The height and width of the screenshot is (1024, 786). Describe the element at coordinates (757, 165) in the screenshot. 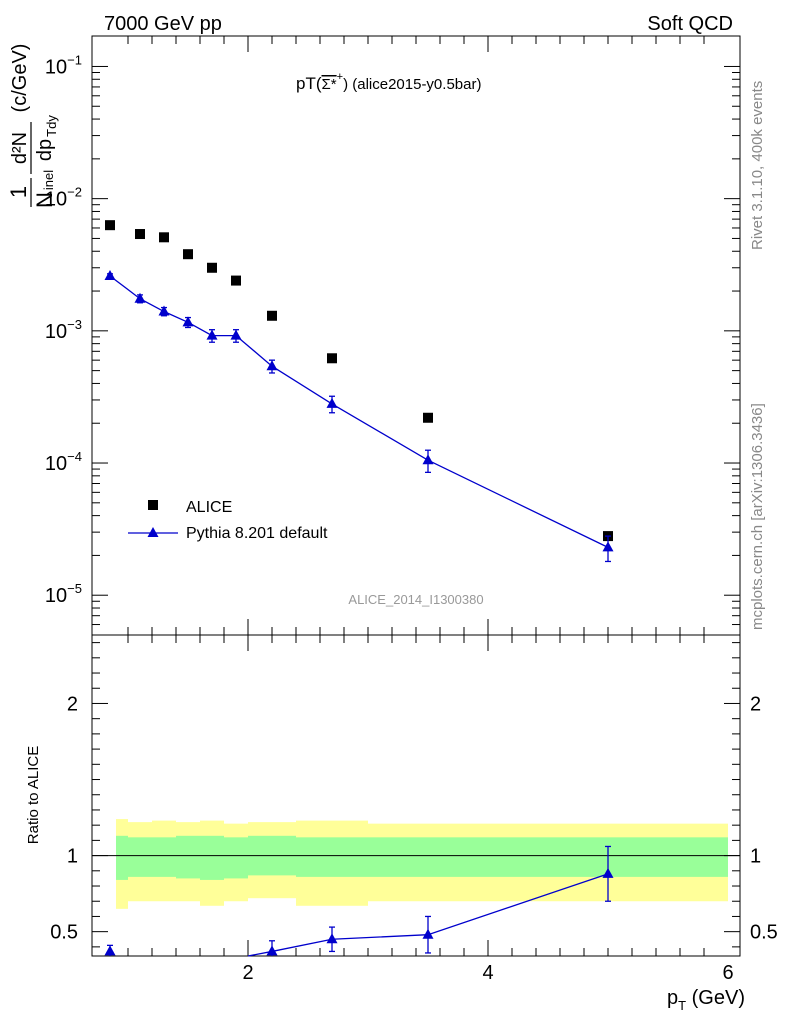

I see `rivet-label: Rivet 3.1.10, 400k events` at that location.